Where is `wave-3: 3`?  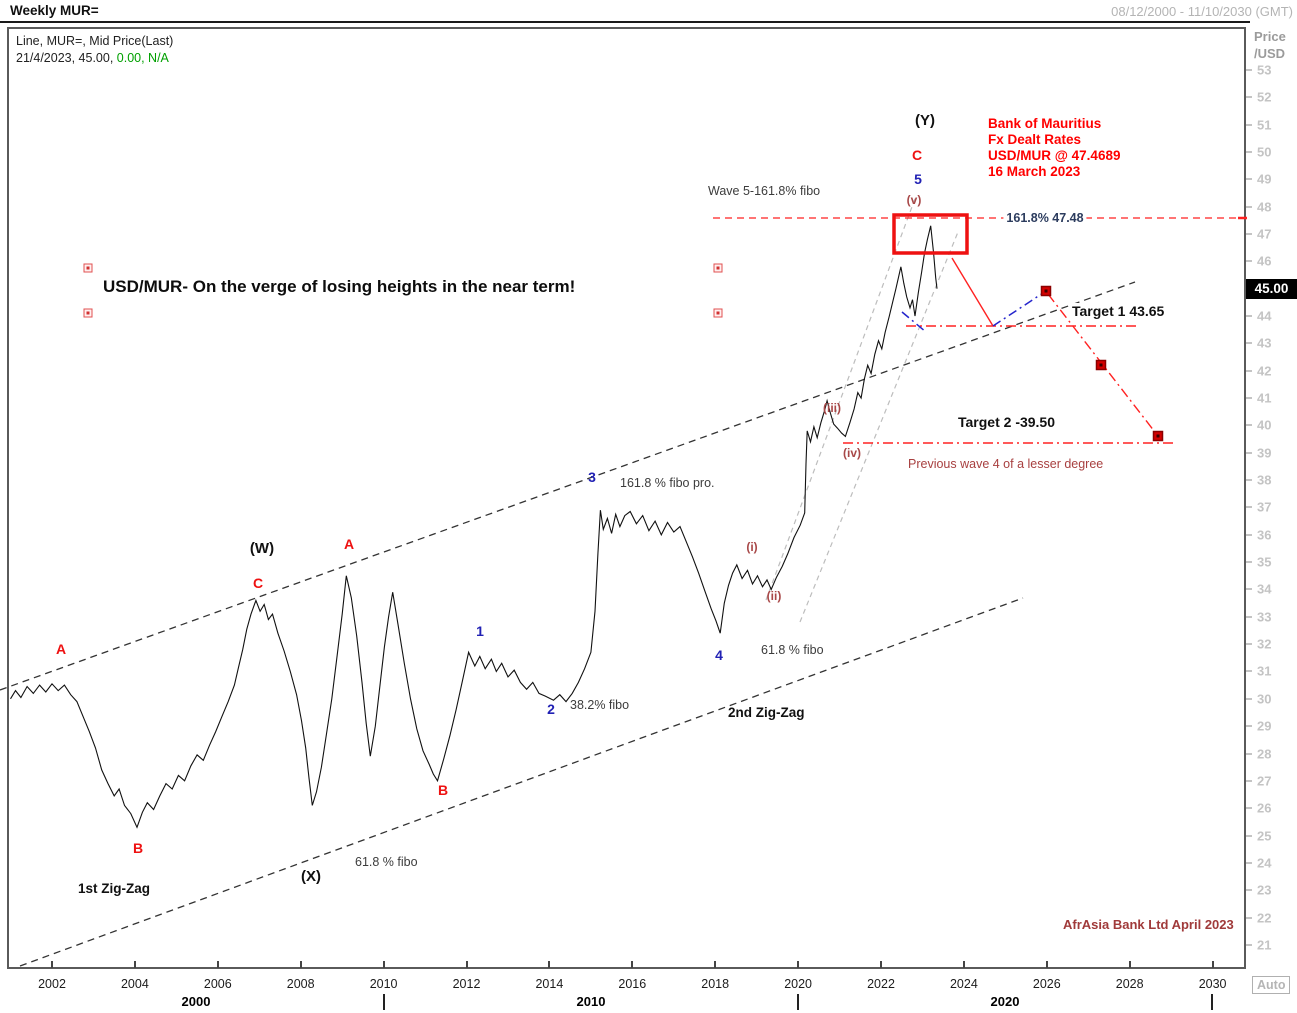 wave-3: 3 is located at coordinates (592, 477).